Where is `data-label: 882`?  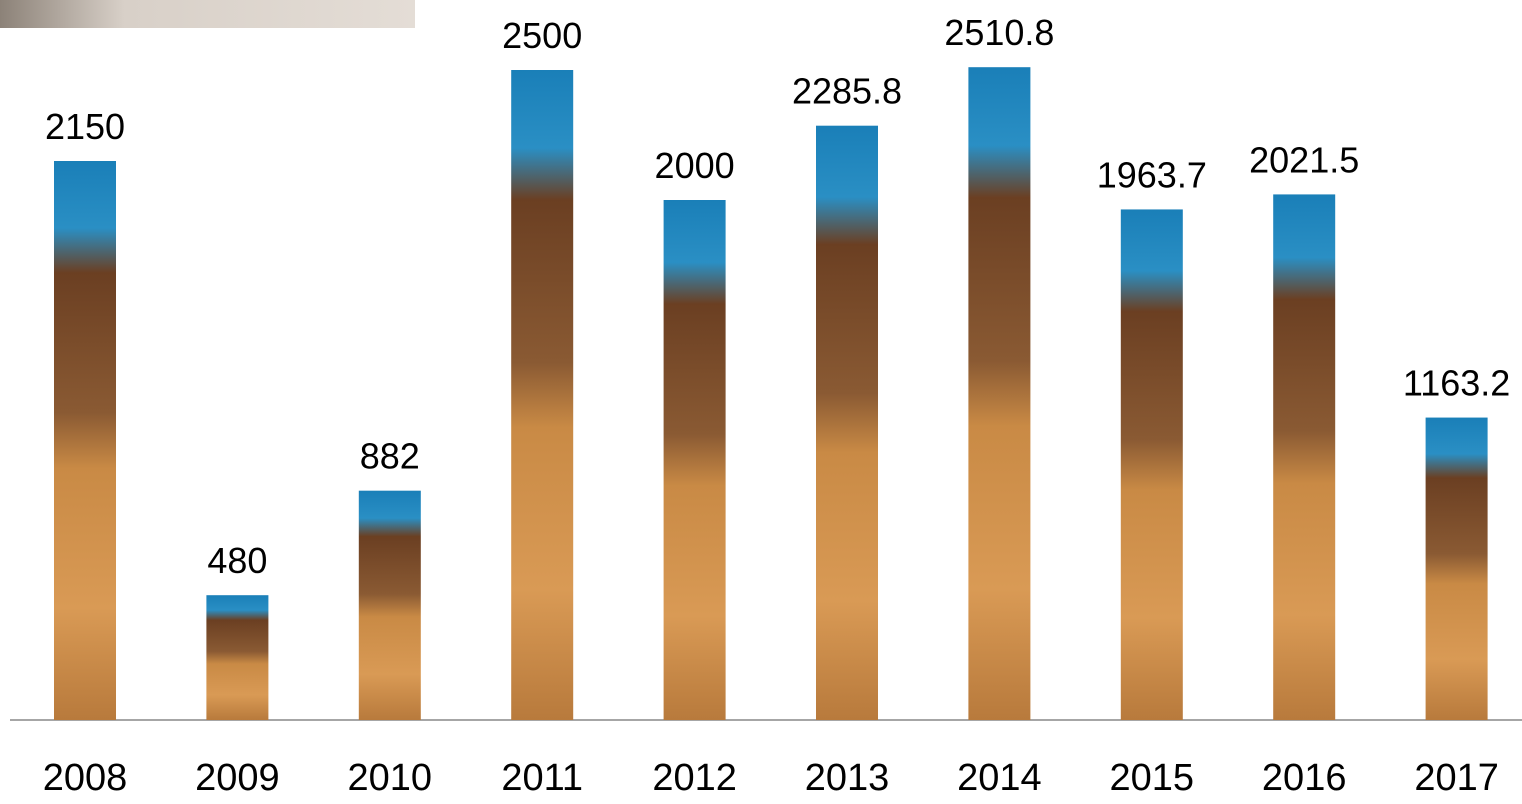 data-label: 882 is located at coordinates (390, 456).